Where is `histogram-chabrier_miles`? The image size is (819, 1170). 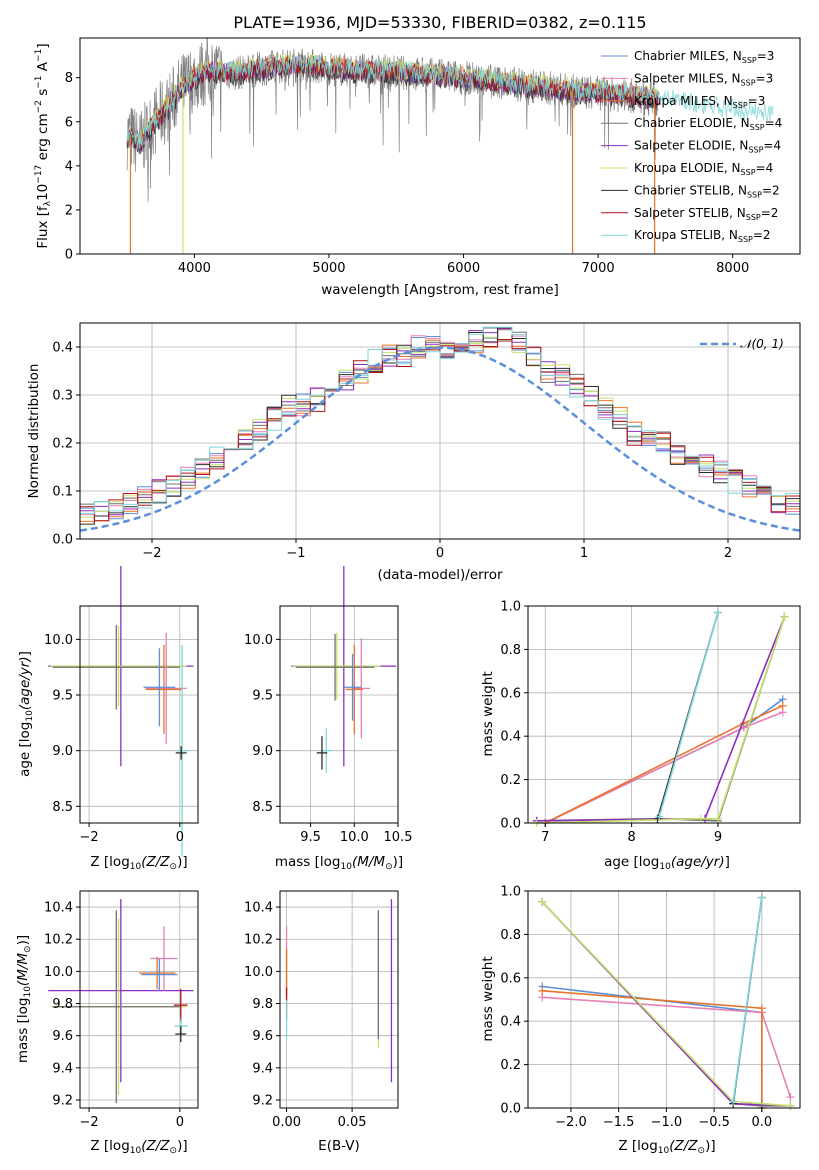 histogram-chabrier_miles is located at coordinates (440, 424).